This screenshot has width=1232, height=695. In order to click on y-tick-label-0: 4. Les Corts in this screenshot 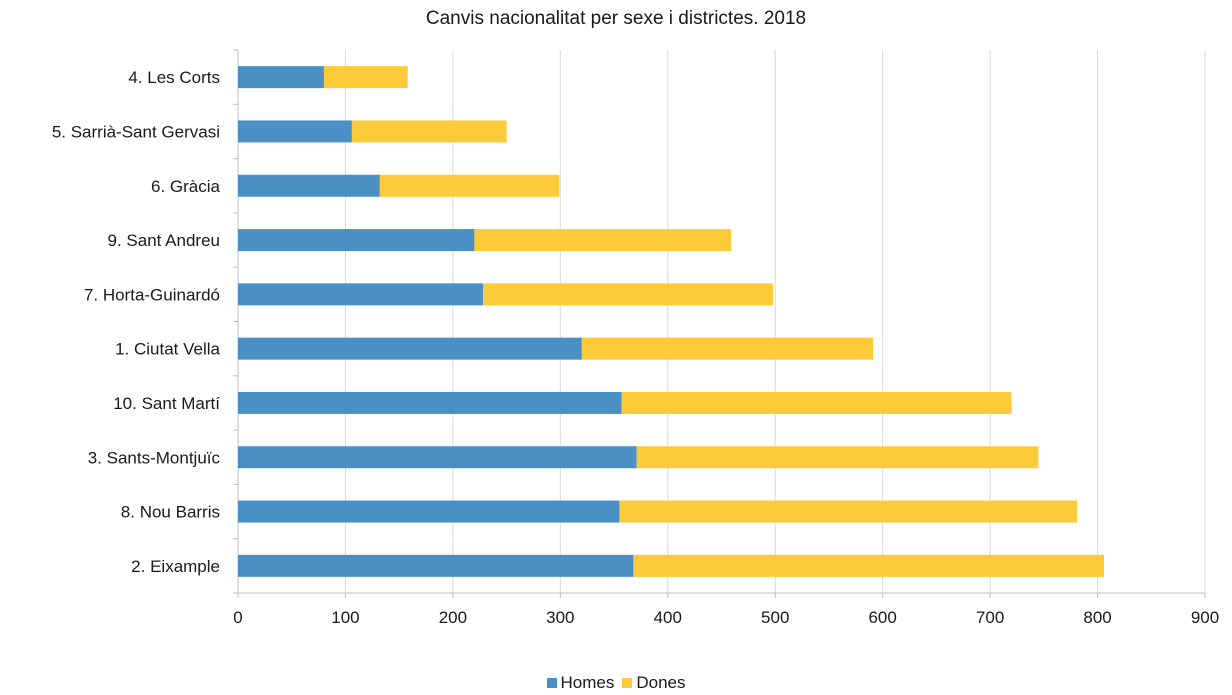, I will do `click(174, 77)`.